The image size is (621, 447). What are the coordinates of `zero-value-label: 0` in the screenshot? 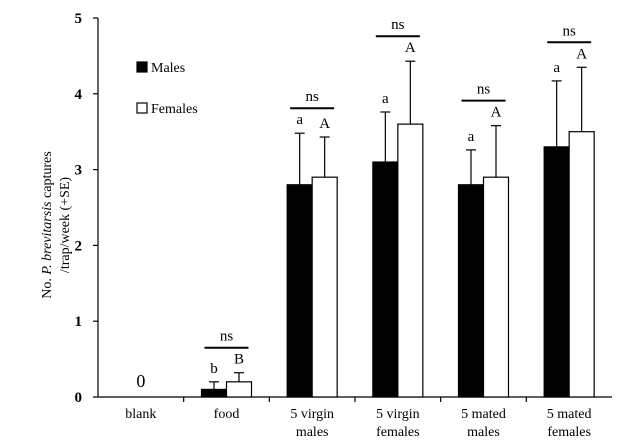 It's located at (140, 381).